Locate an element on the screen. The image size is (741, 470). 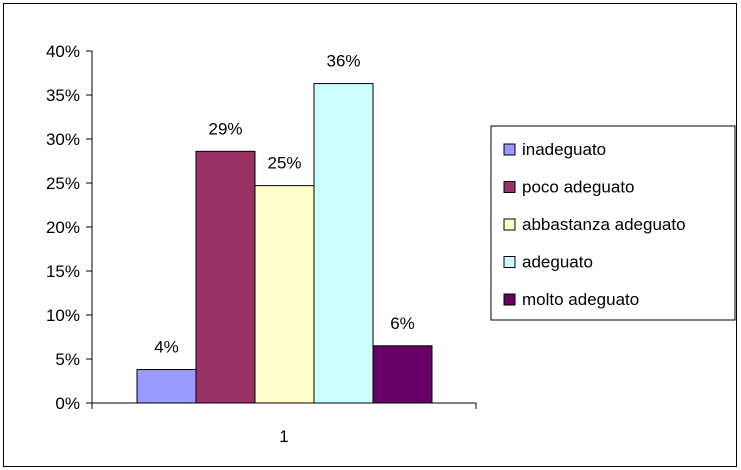
y-tick-label: 5% is located at coordinates (67, 359).